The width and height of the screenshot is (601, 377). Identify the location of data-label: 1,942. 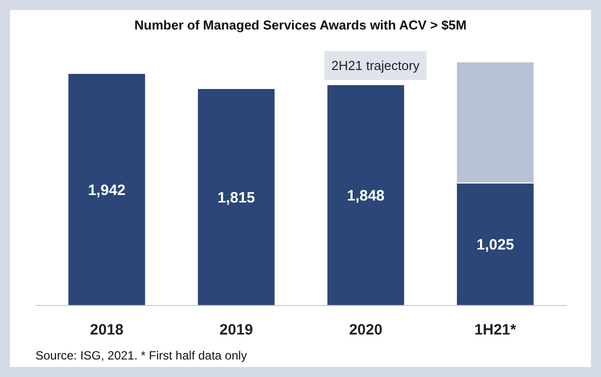
(107, 190).